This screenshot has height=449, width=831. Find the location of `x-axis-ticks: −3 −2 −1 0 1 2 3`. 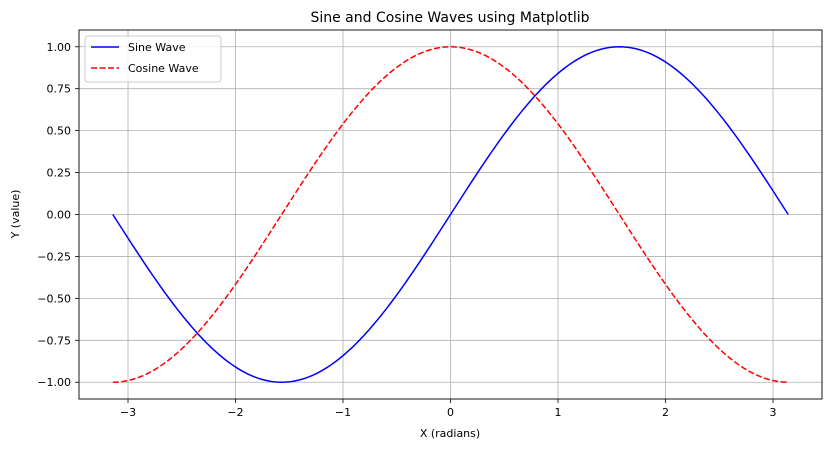

x-axis-ticks: −3 −2 −1 0 1 2 3 is located at coordinates (448, 409).